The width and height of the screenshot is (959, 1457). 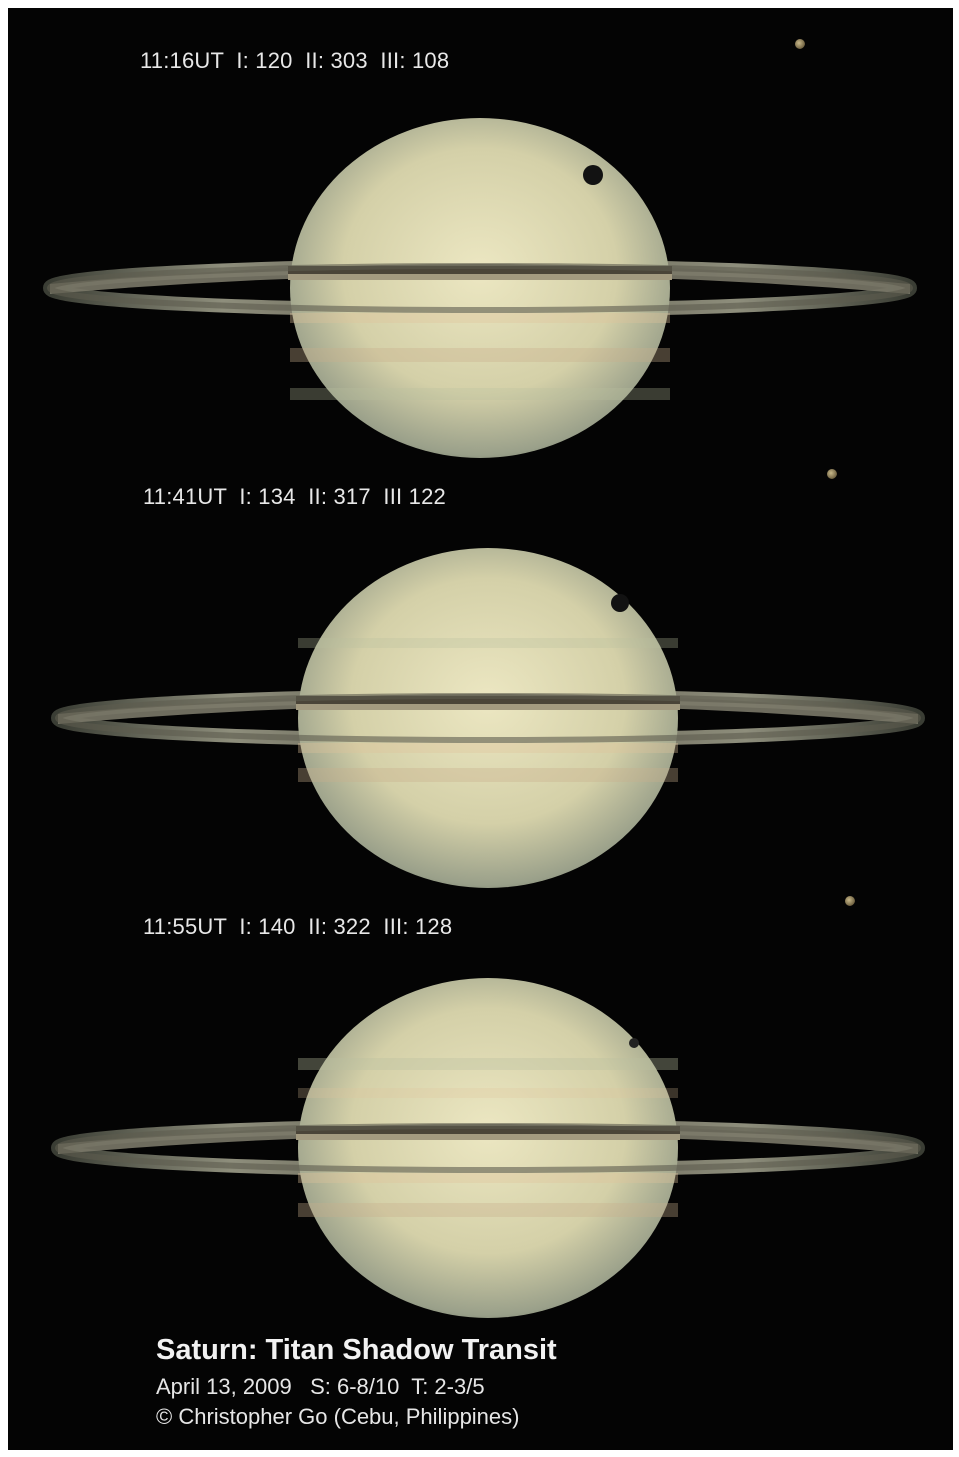 I want to click on panel-3-label: 11:55UT I: 140 II: 322 III: 128, so click(x=298, y=926).